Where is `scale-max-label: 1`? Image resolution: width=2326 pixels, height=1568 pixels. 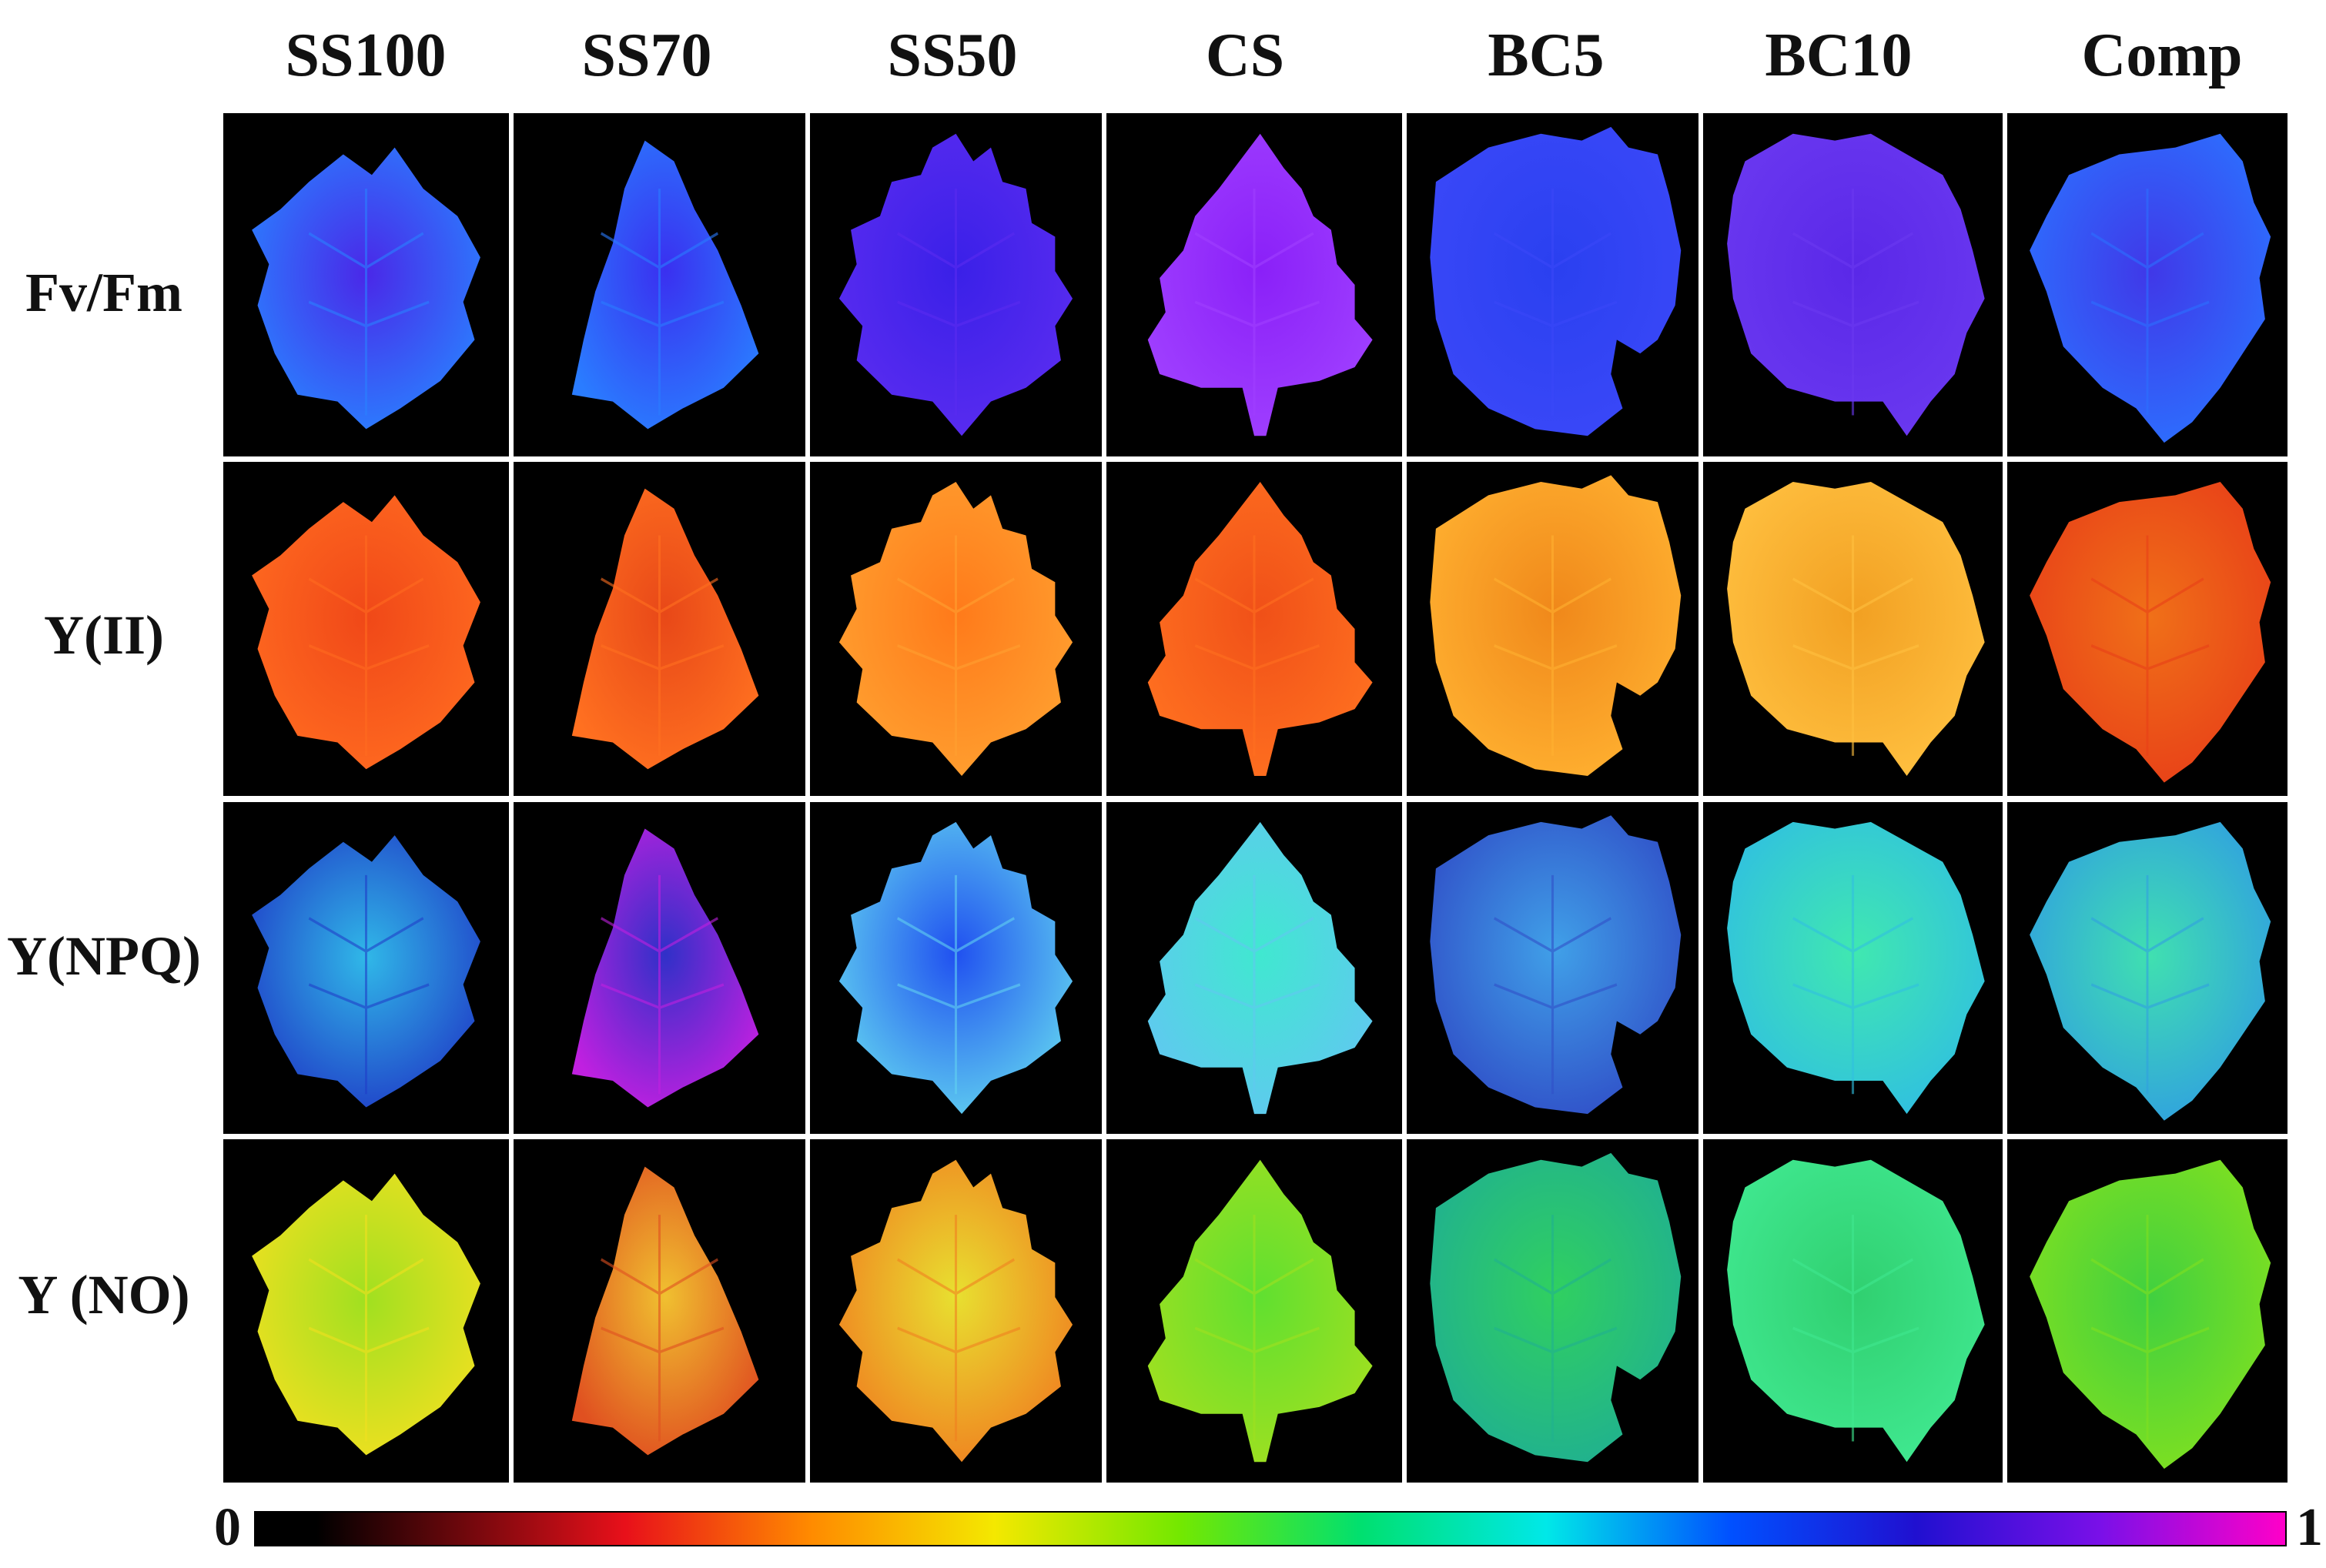
scale-max-label: 1 is located at coordinates (2309, 1527).